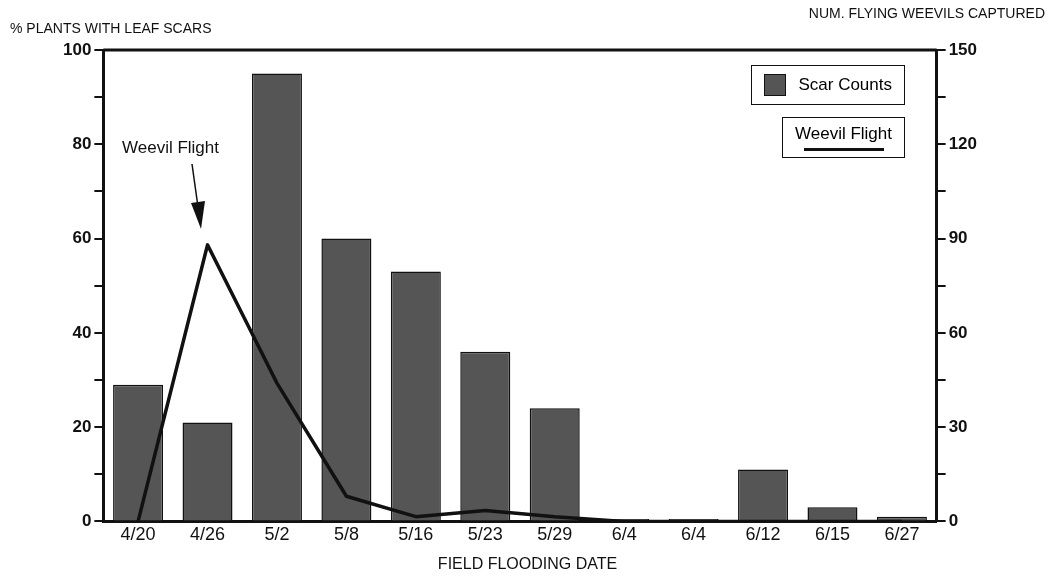 The width and height of the screenshot is (1055, 584). I want to click on x-tick-label: 4/20, so click(138, 534).